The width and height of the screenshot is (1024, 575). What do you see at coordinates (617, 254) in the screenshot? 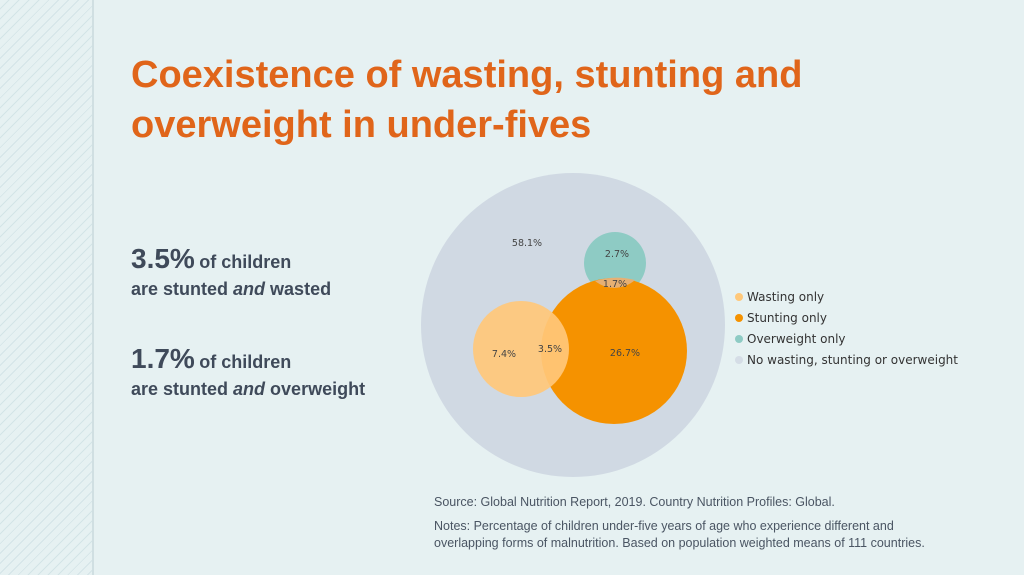
I see `label-overweight-only: 2.7%` at bounding box center [617, 254].